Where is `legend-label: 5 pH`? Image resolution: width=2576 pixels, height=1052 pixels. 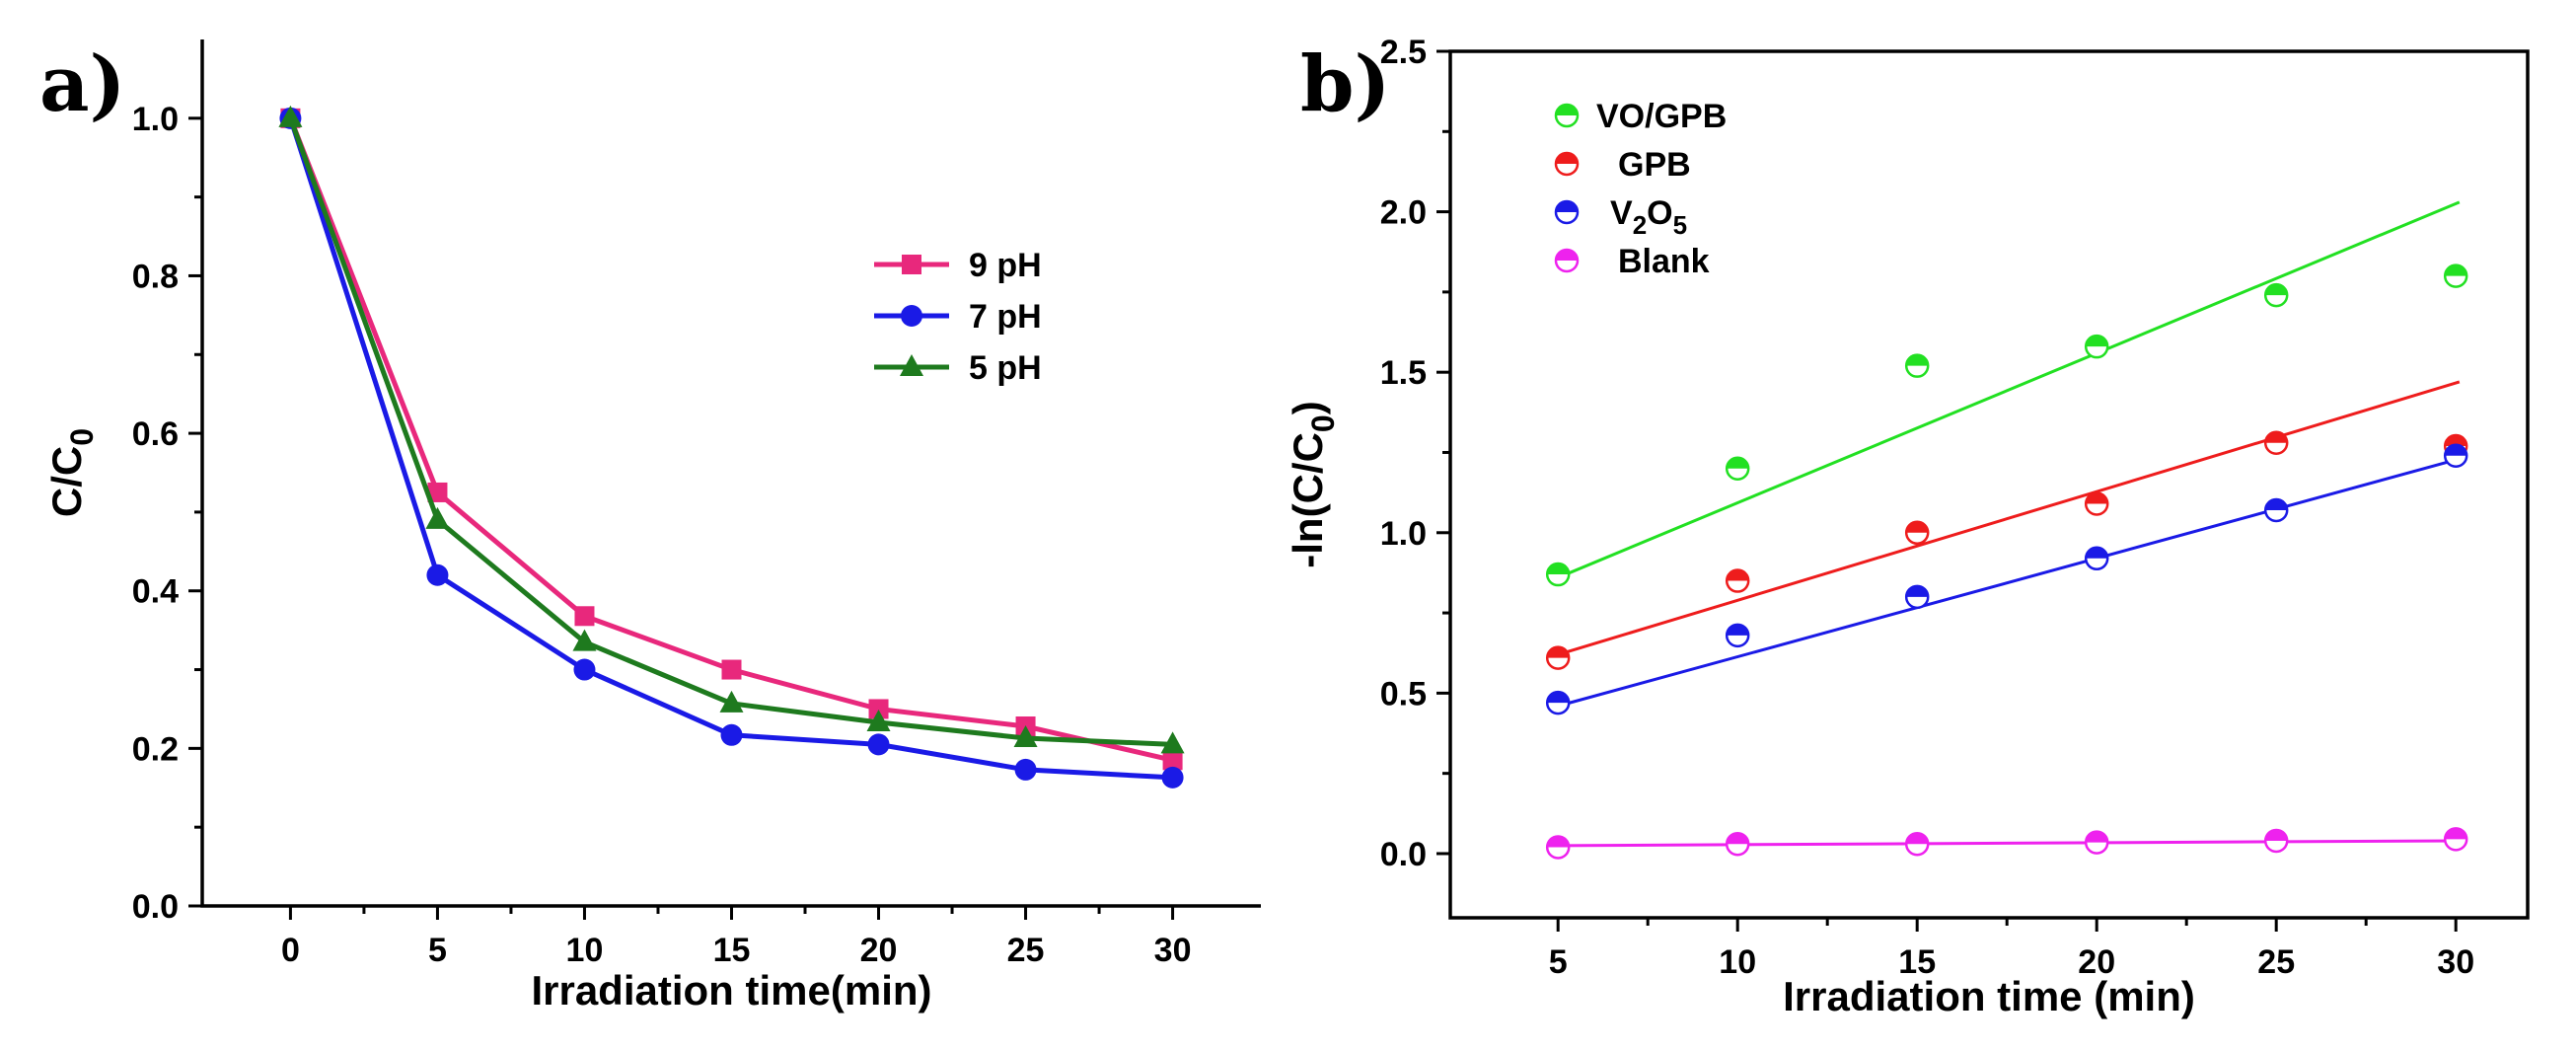
legend-label: 5 pH is located at coordinates (1005, 368).